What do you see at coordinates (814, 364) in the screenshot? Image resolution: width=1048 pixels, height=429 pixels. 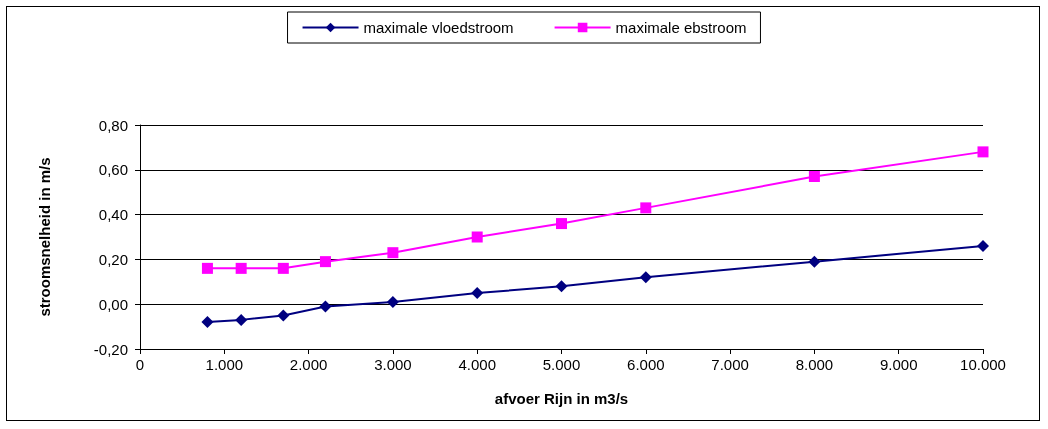 I see `x-tick-label: 8.000` at bounding box center [814, 364].